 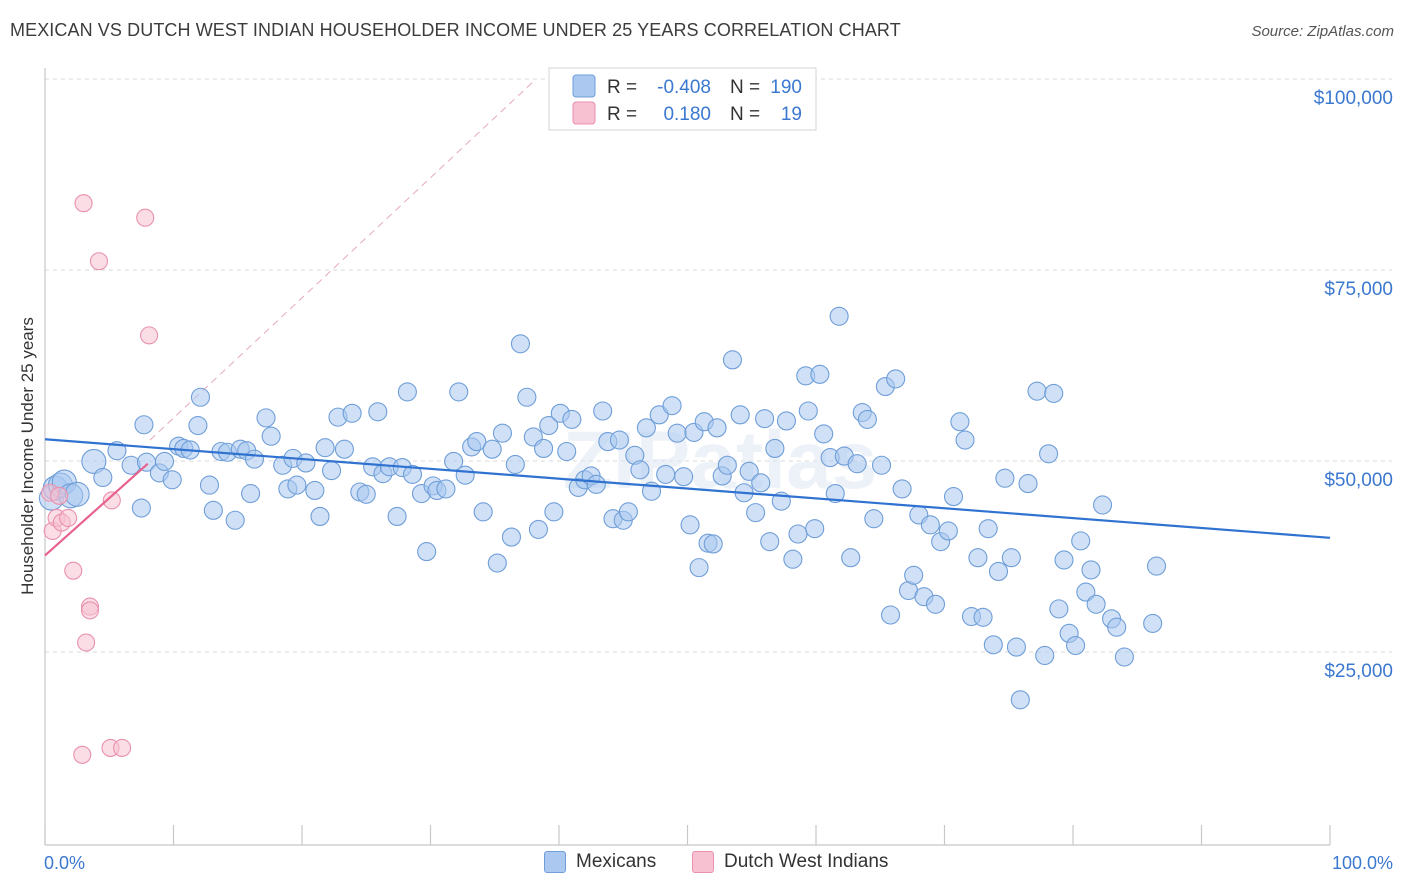 I want to click on y-axis-label: Householder Income Under 25 years, so click(x=27, y=456).